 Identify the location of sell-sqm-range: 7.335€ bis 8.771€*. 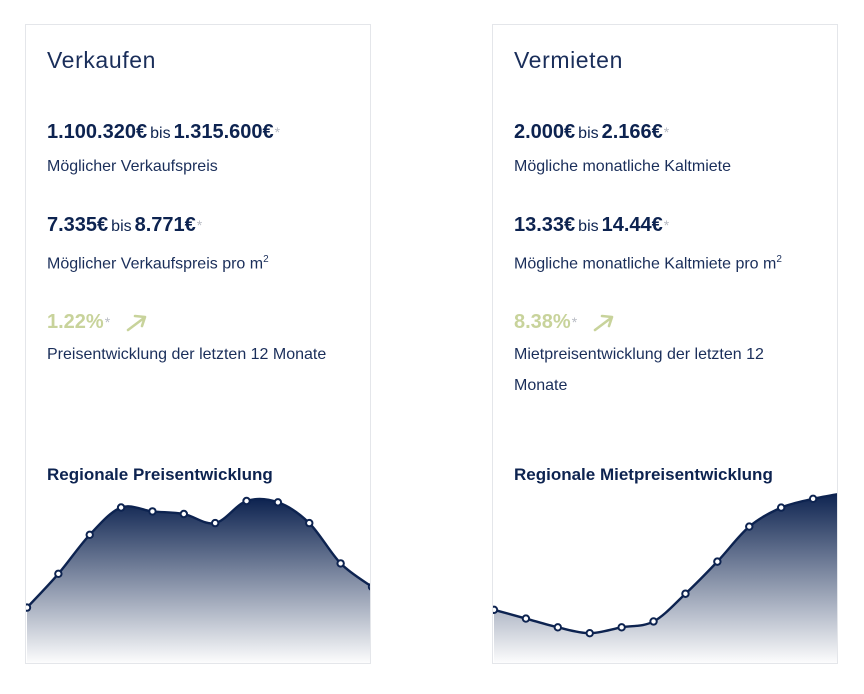
(203, 226).